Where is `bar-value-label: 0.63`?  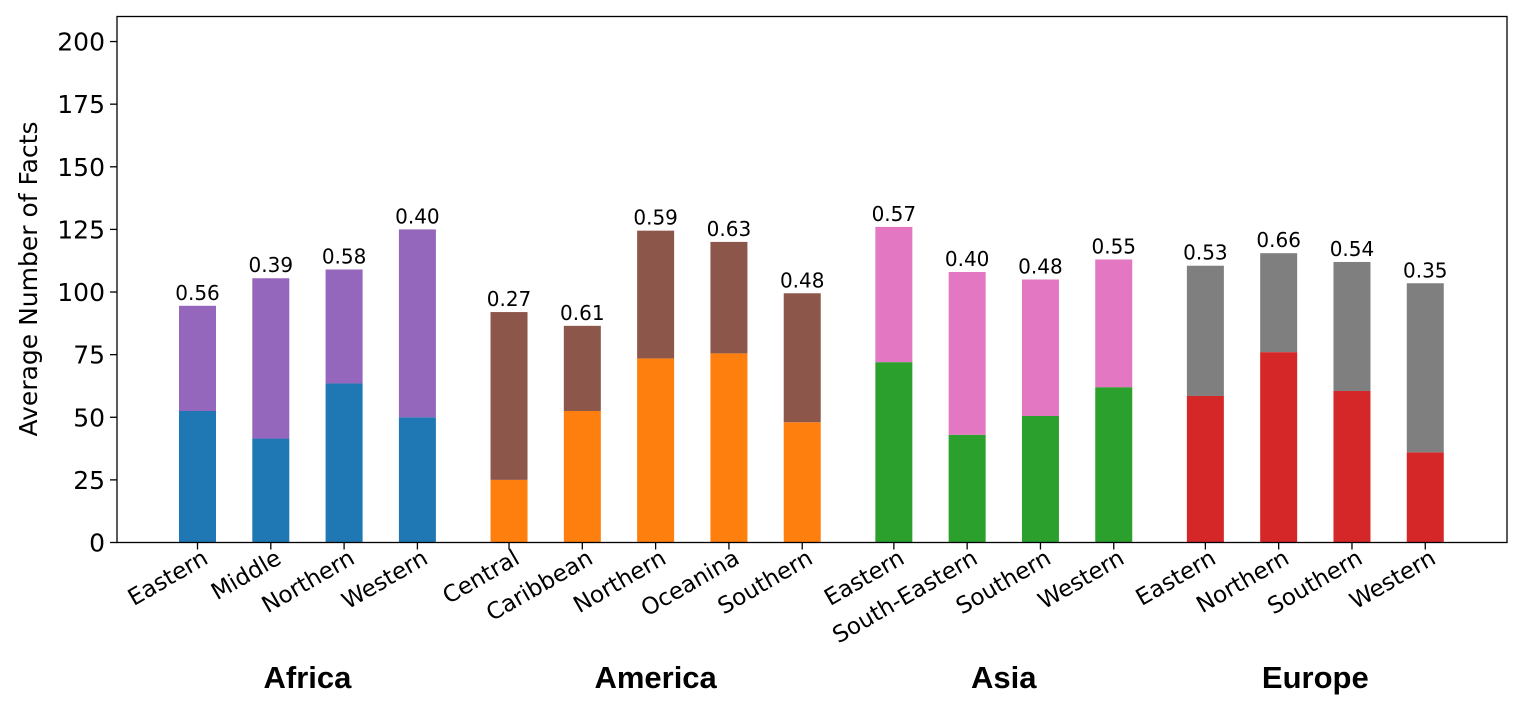 bar-value-label: 0.63 is located at coordinates (729, 229).